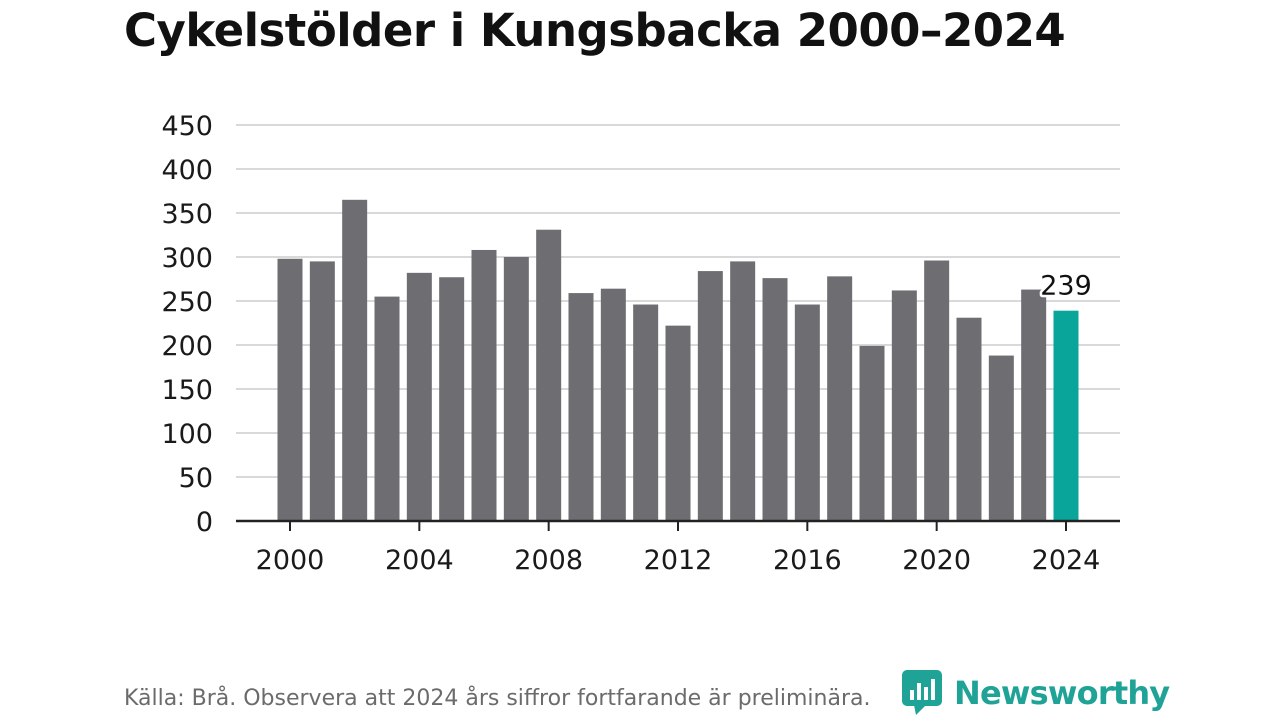  I want to click on x-tick-label: 2004, so click(419, 560).